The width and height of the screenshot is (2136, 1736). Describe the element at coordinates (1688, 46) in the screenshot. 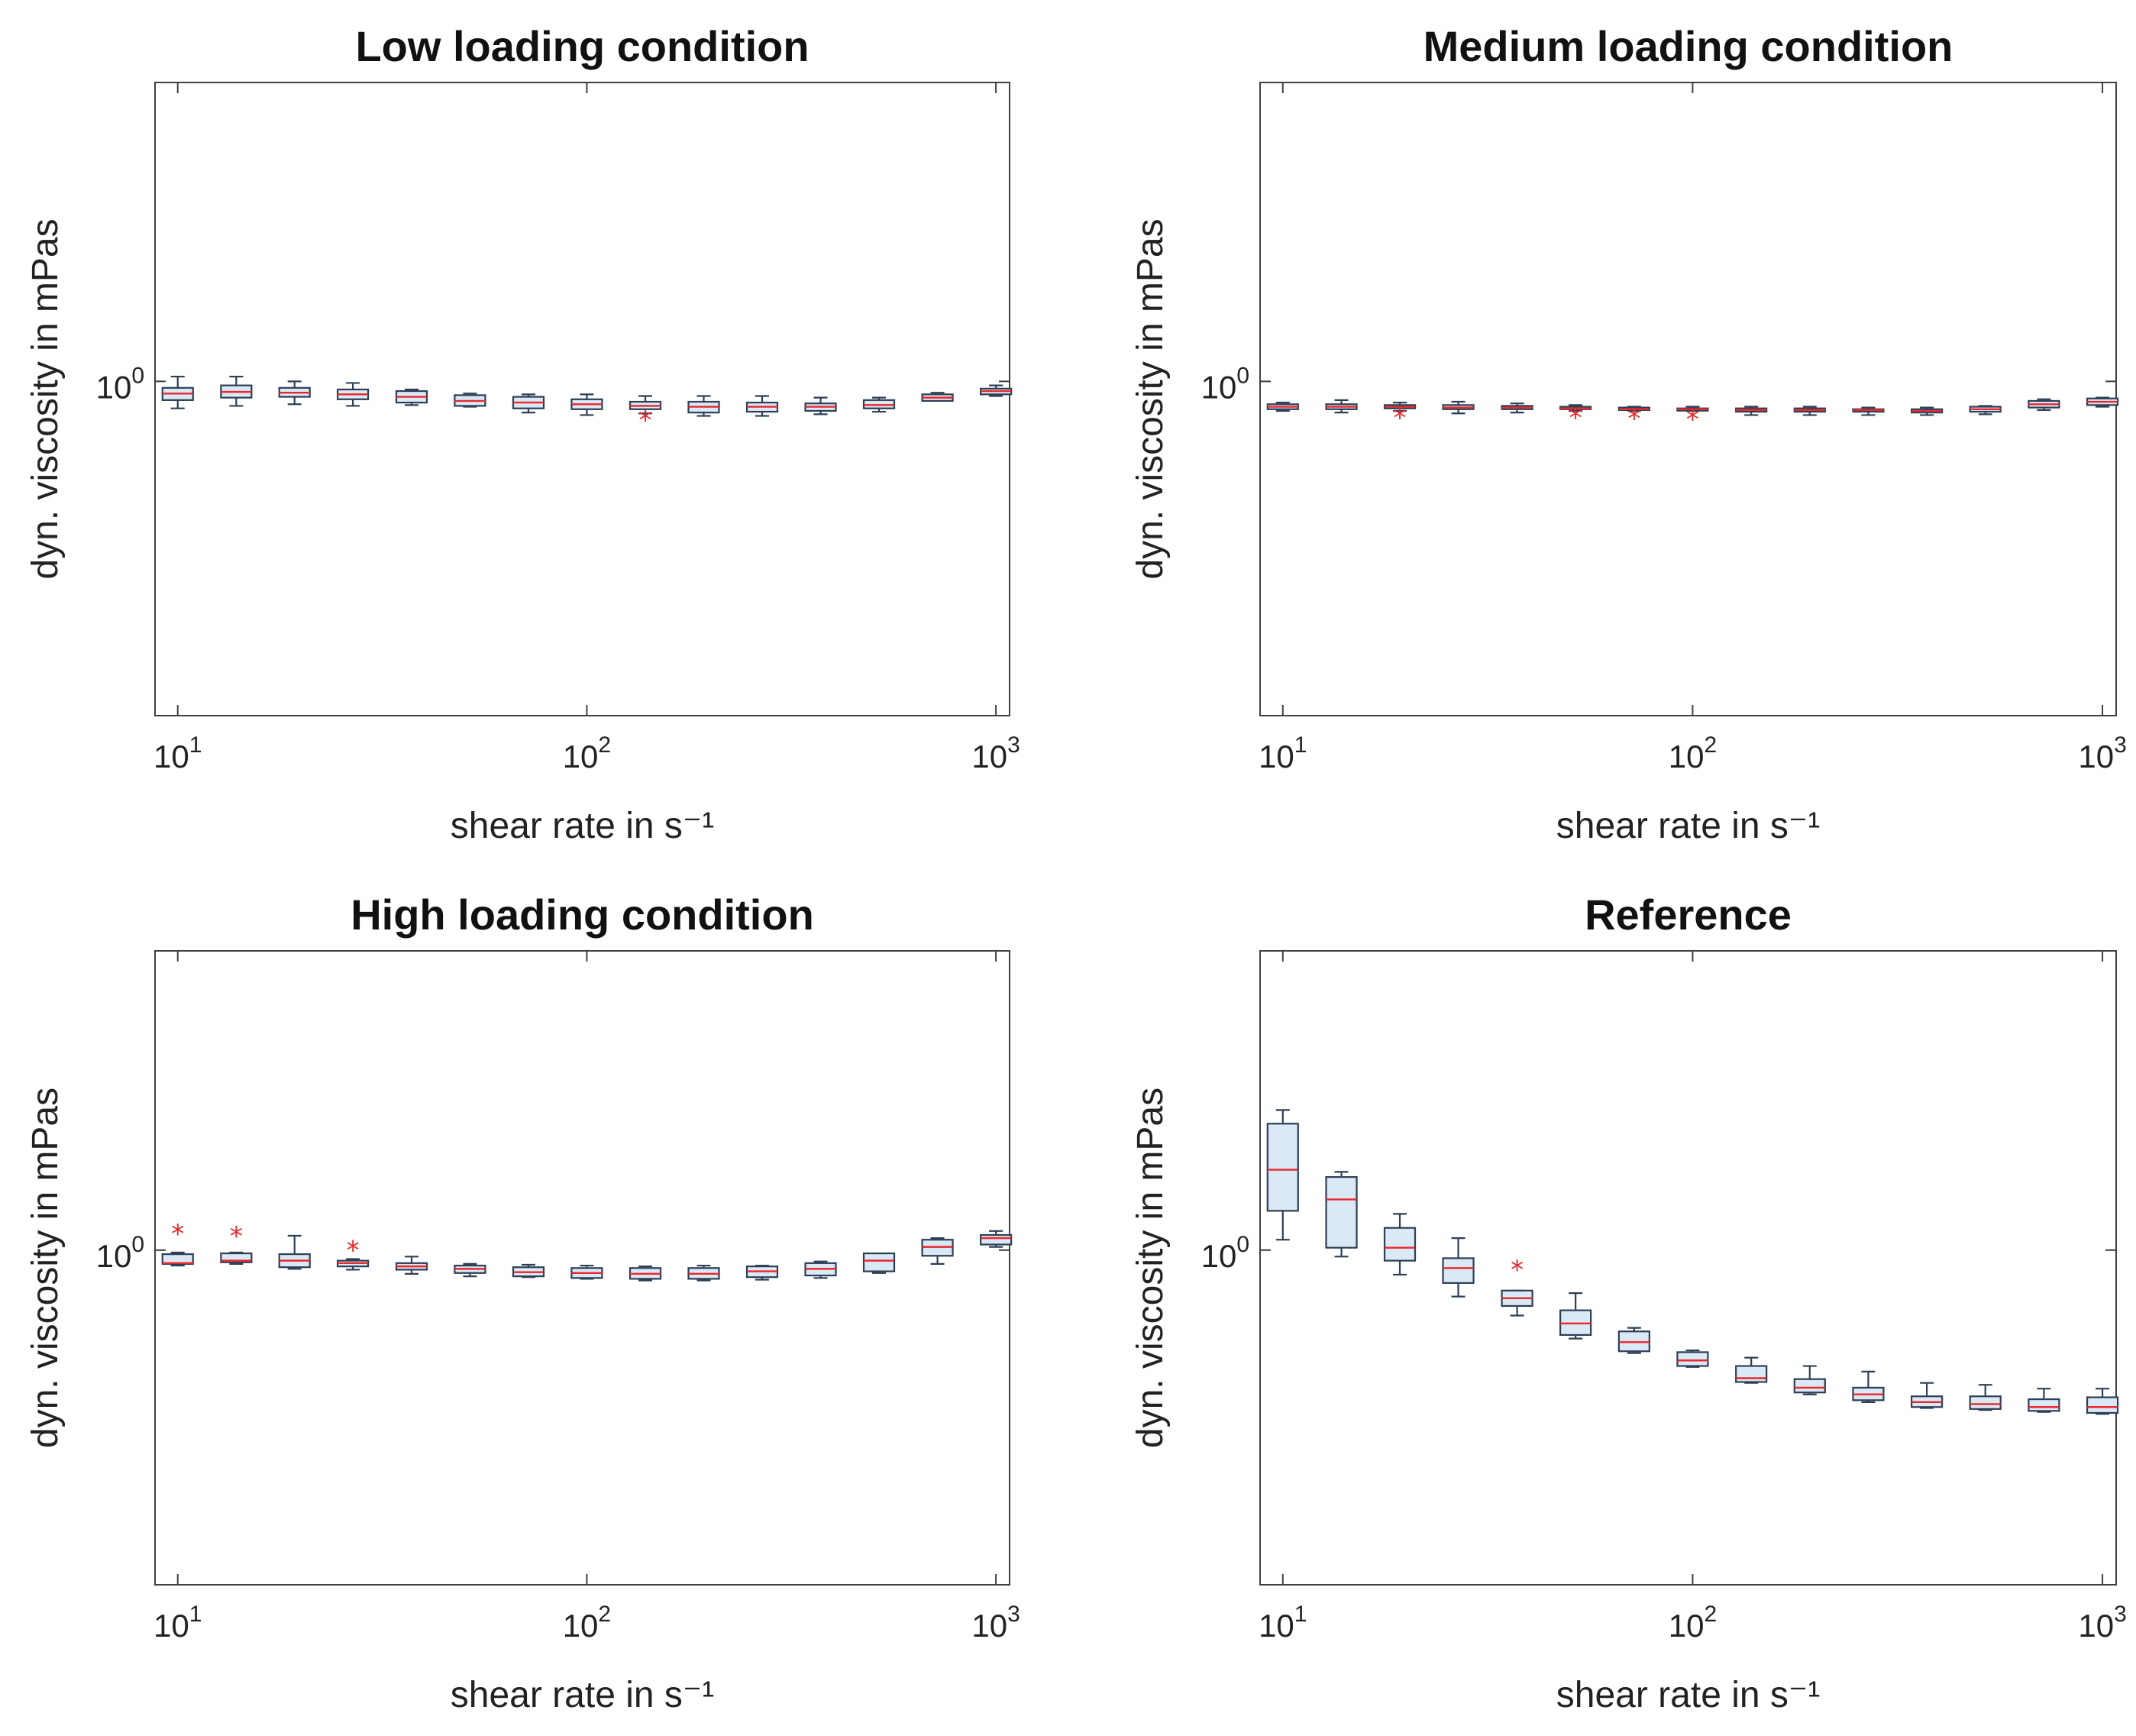

I see `chart-title: Medium loading condition` at that location.